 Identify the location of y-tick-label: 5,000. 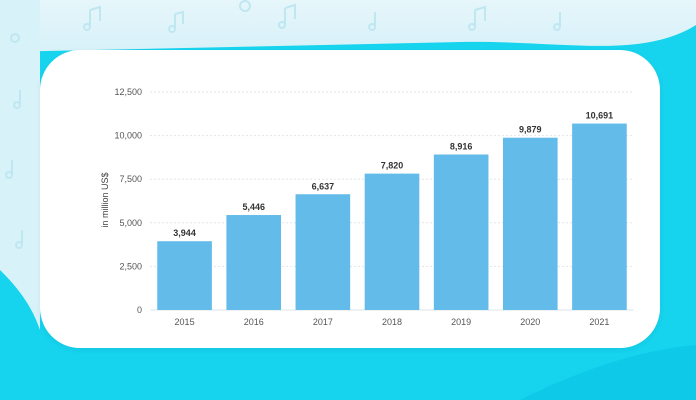
(130, 223).